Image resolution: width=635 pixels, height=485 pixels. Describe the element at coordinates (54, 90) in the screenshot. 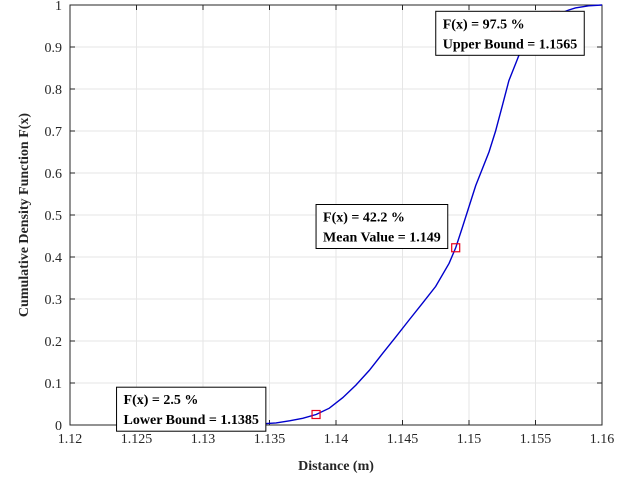

I see `y-tick-label: 0.8` at that location.